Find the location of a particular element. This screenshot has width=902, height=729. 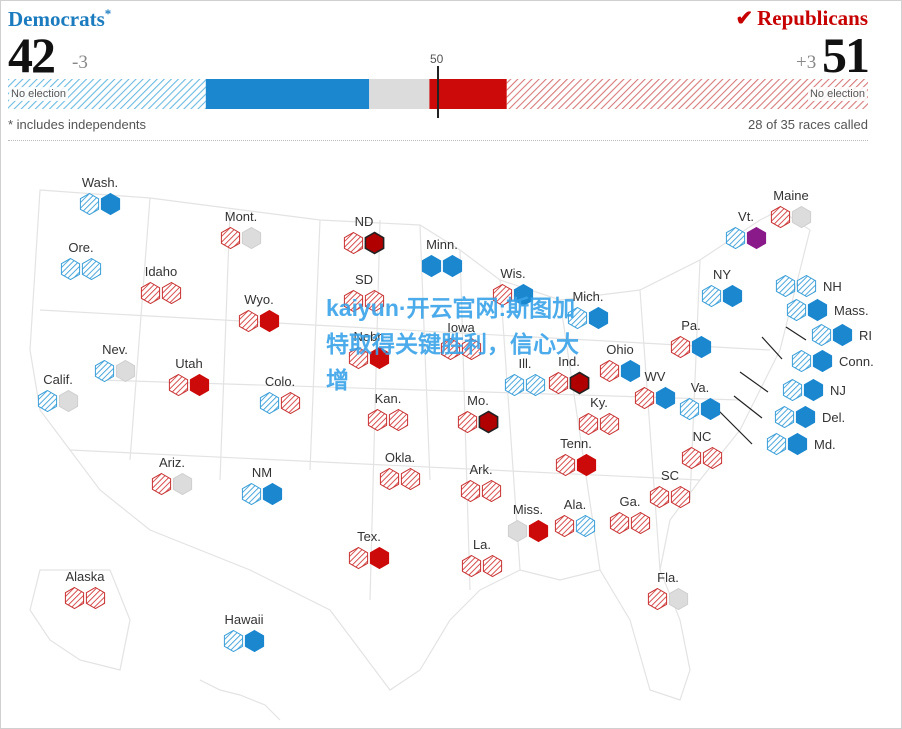

leader-line-ri is located at coordinates (796, 333).